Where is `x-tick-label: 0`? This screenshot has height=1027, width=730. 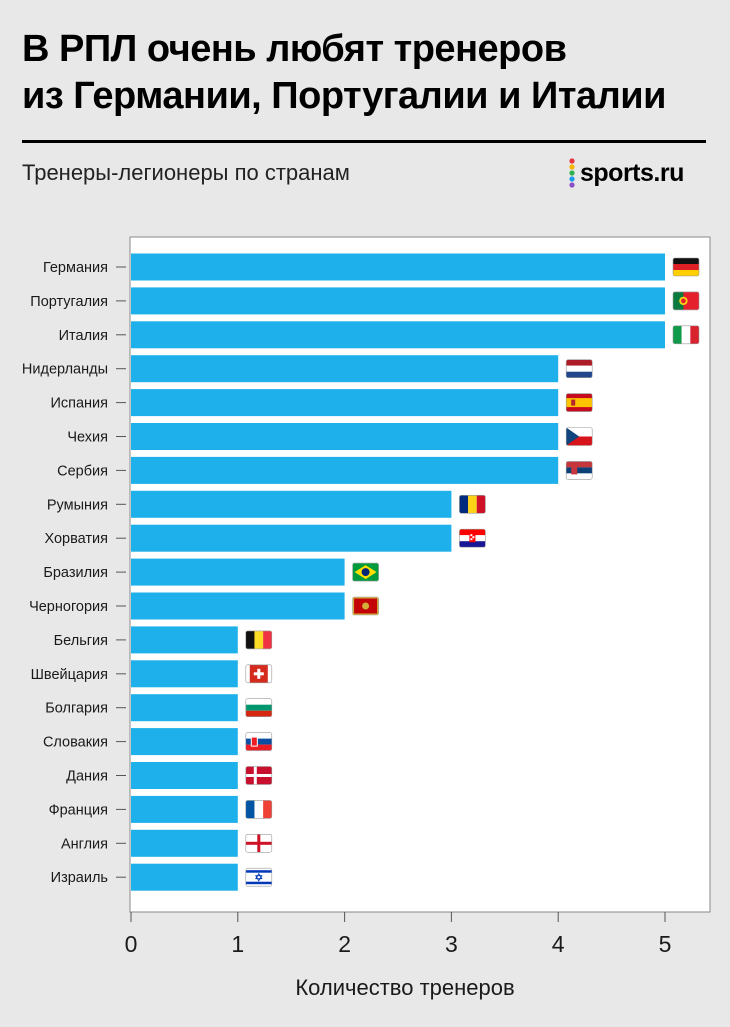
x-tick-label: 0 is located at coordinates (131, 944).